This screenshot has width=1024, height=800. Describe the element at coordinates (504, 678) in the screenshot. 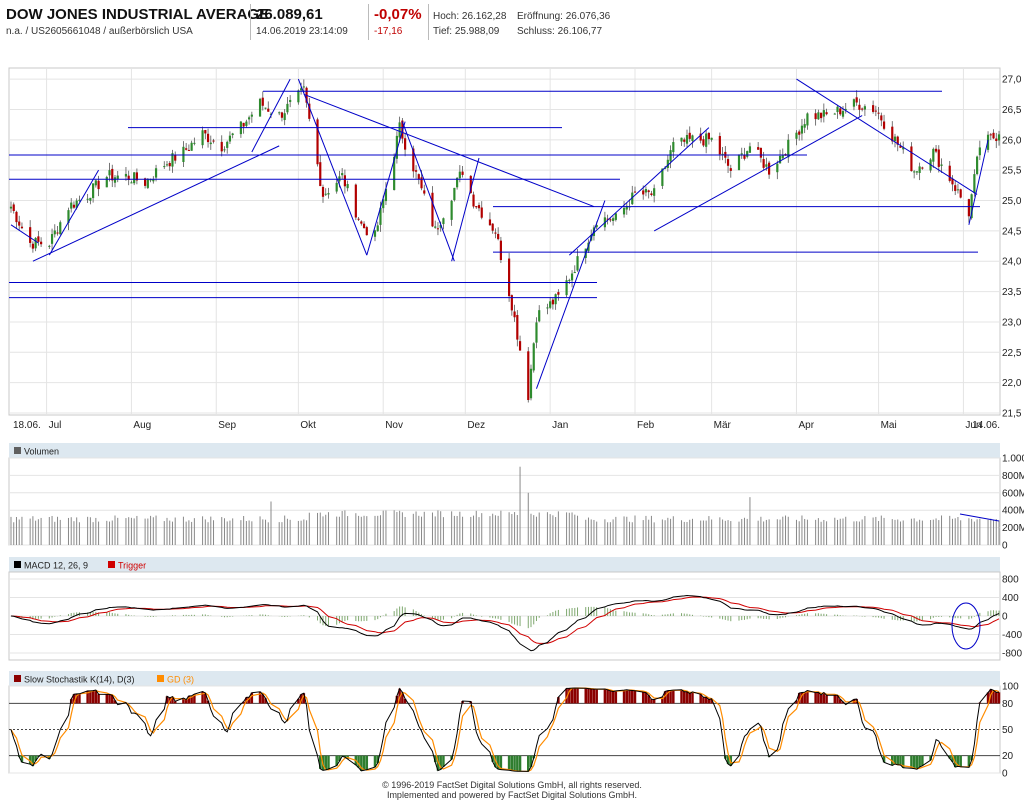

I see `stoch-title-bar` at that location.